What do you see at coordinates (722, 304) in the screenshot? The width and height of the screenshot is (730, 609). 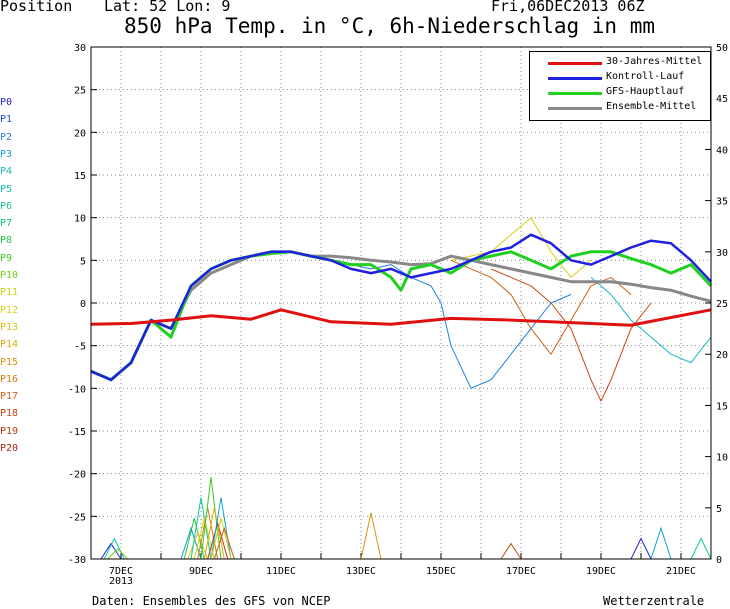 I see `y-tick-label-right: 25` at bounding box center [722, 304].